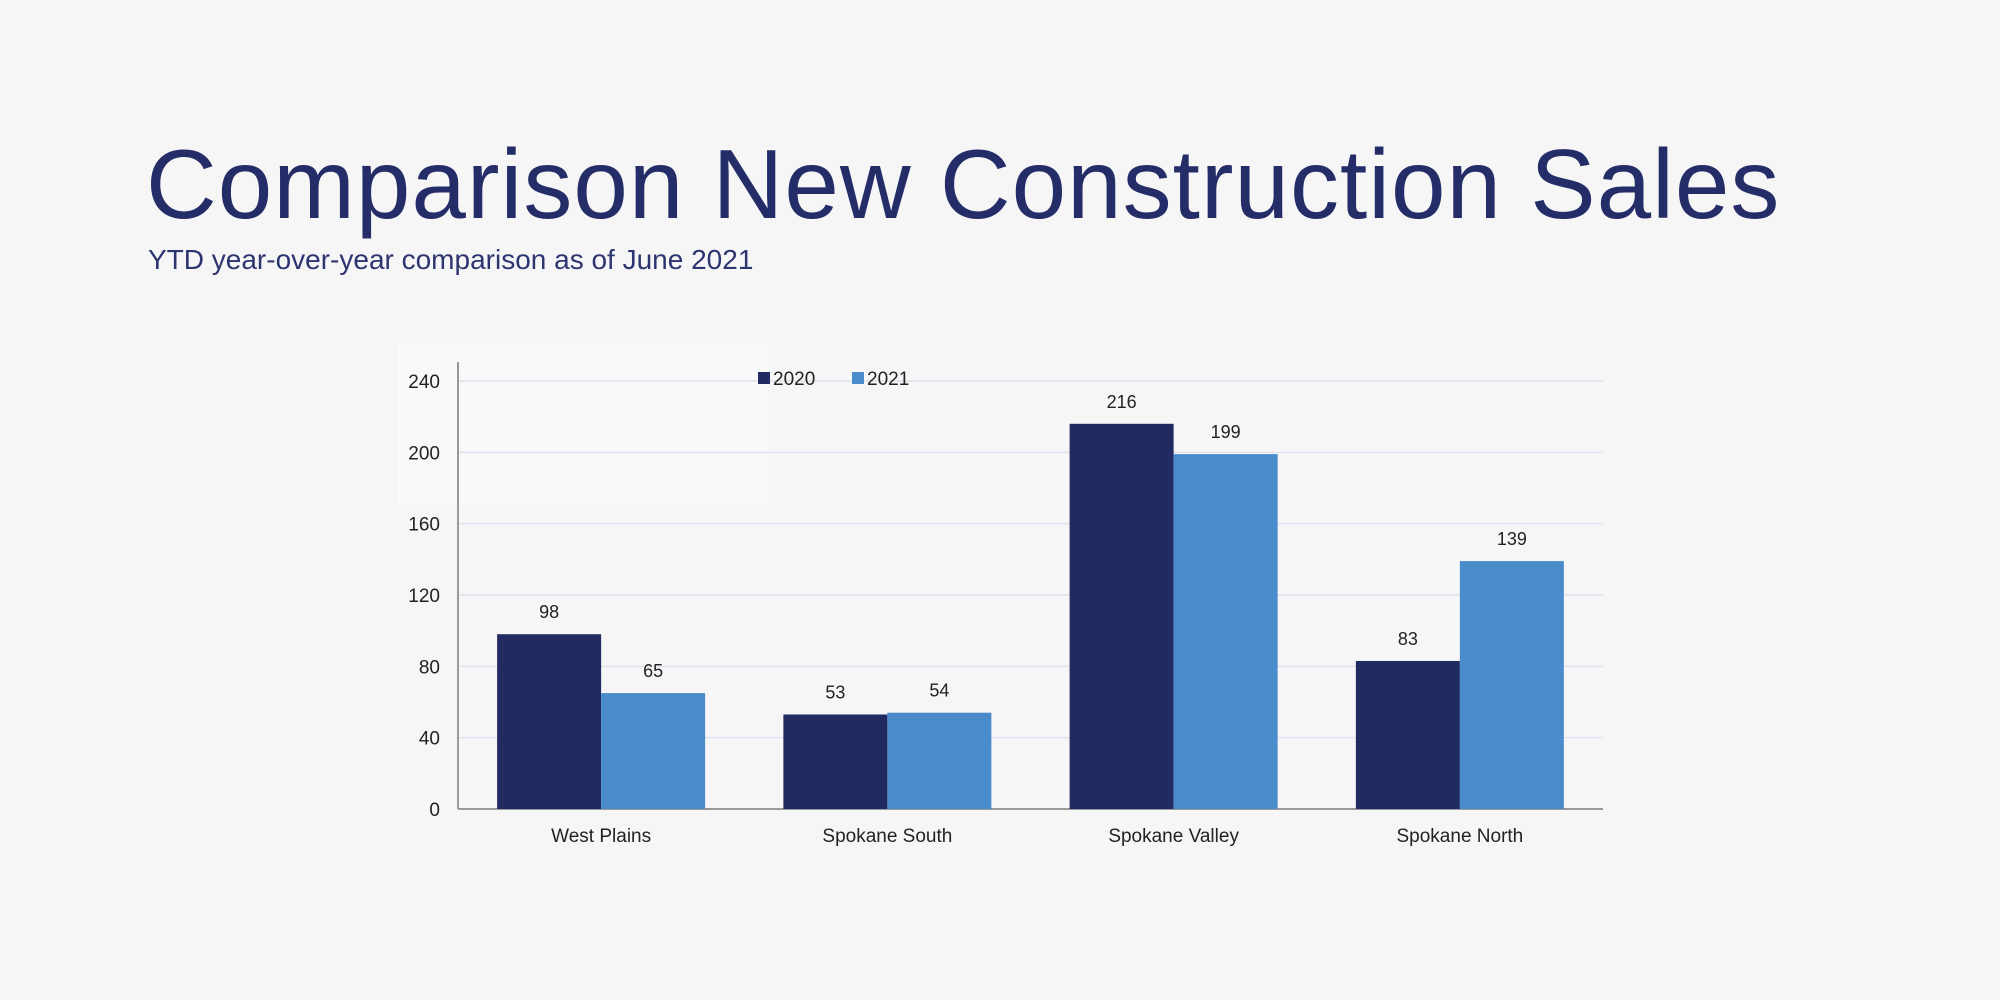 This screenshot has height=1000, width=2000. What do you see at coordinates (888, 379) in the screenshot?
I see `legend-label: 2021` at bounding box center [888, 379].